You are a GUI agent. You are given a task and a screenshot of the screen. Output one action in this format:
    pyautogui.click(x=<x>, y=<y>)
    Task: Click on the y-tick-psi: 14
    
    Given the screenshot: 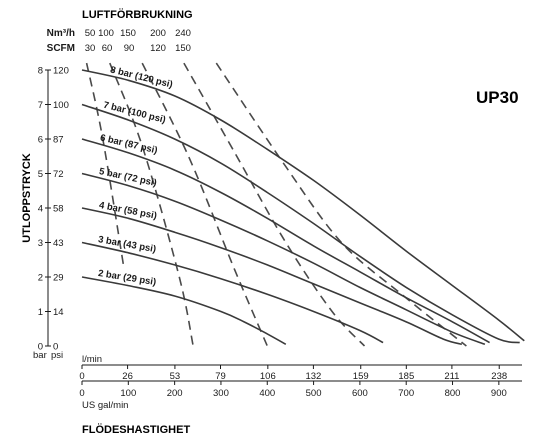 What is the action you would take?
    pyautogui.click(x=58, y=312)
    